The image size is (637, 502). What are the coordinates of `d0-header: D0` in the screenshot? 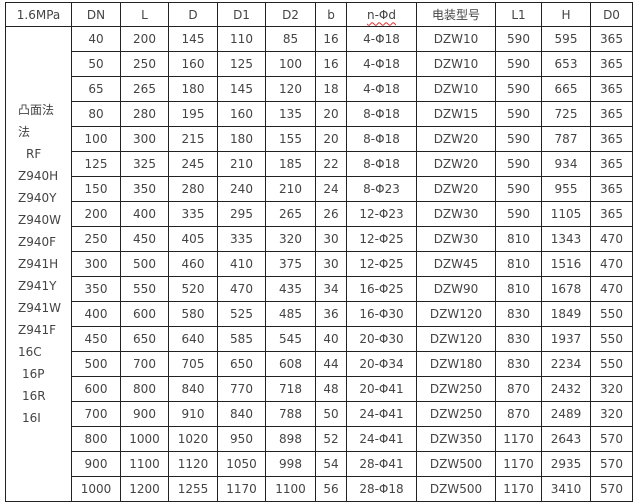 It's located at (611, 14).